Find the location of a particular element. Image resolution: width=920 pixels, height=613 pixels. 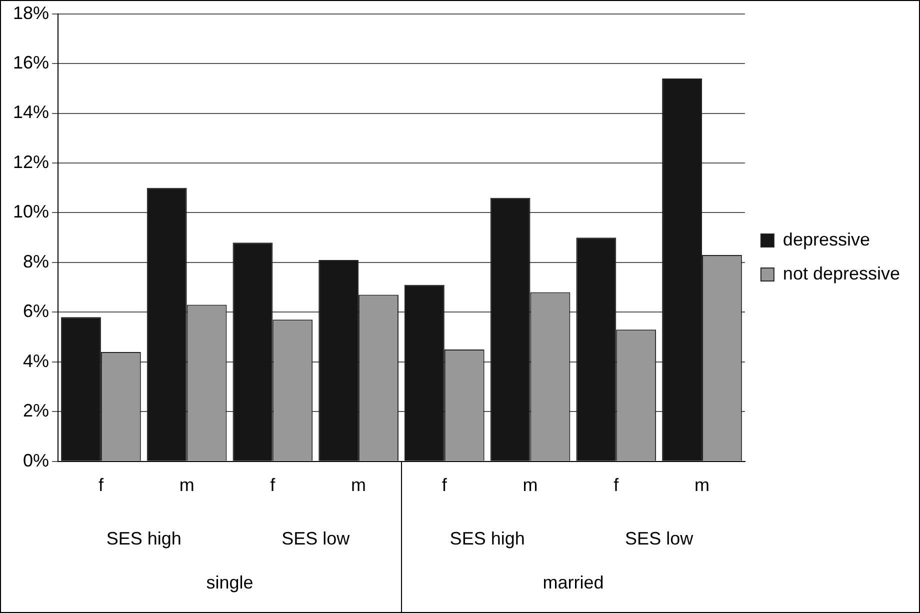

y-tick-label: 14% is located at coordinates (31, 112).